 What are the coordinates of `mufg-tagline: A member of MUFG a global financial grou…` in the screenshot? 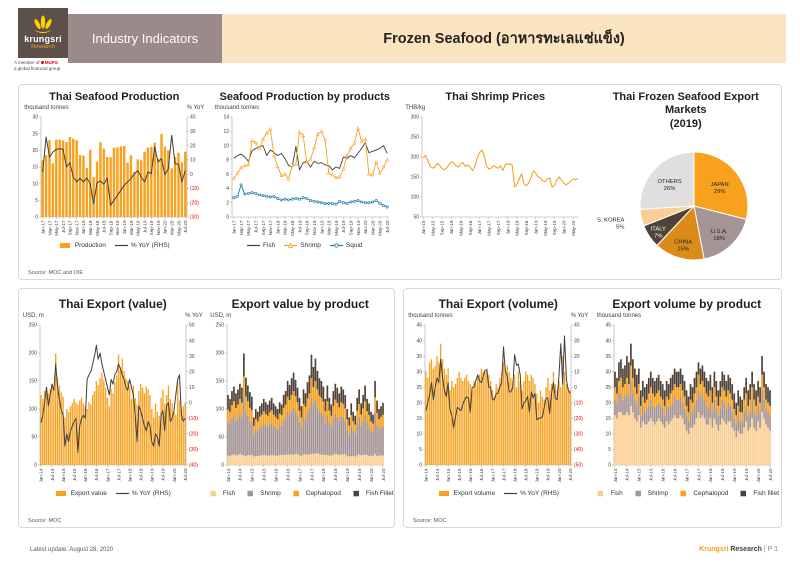 It's located at (54, 66).